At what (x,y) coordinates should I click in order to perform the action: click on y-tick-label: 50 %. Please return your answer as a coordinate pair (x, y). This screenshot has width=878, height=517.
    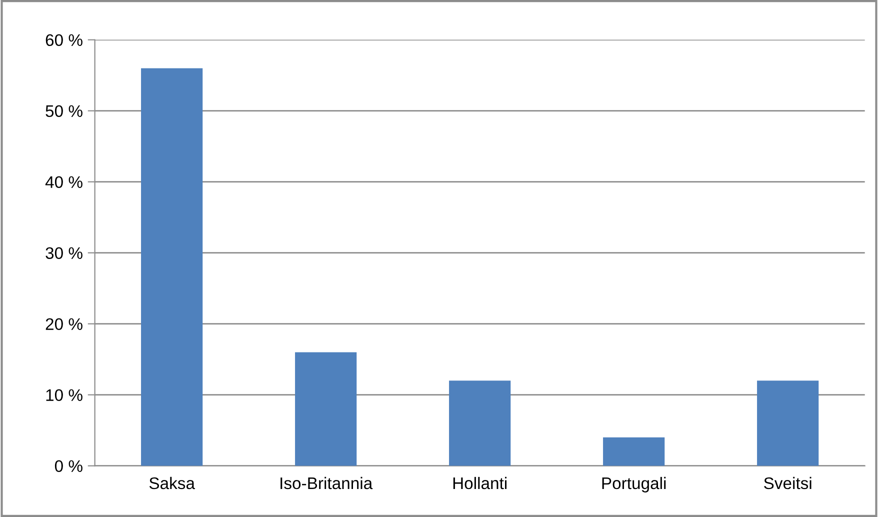
    Looking at the image, I should click on (64, 111).